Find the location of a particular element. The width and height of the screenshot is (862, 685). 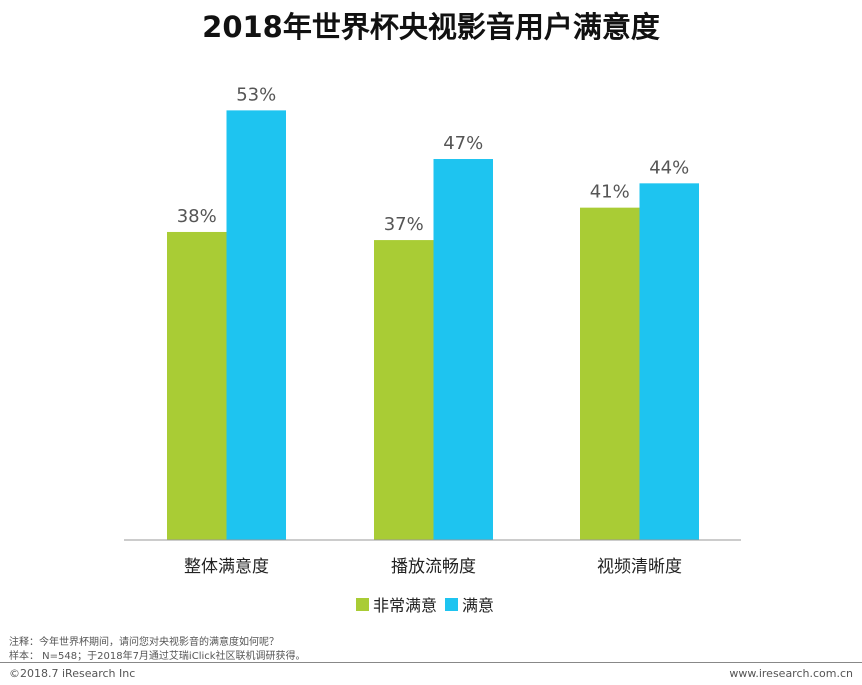

data-label: 44% is located at coordinates (669, 167).